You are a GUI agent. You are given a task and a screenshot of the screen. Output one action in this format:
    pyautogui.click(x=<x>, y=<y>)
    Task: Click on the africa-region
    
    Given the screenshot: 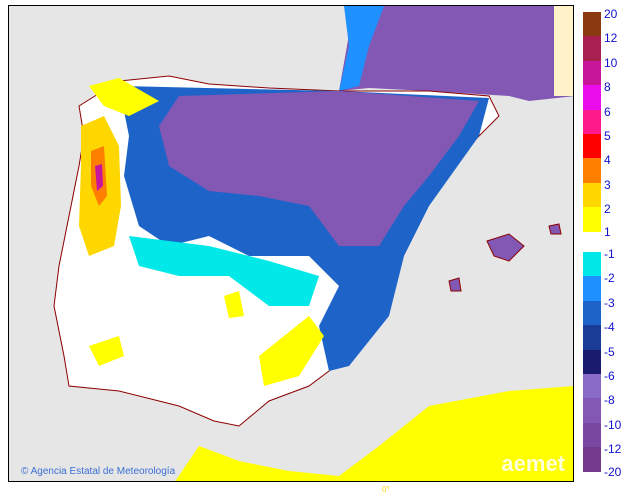 What is the action you would take?
    pyautogui.click(x=374, y=433)
    